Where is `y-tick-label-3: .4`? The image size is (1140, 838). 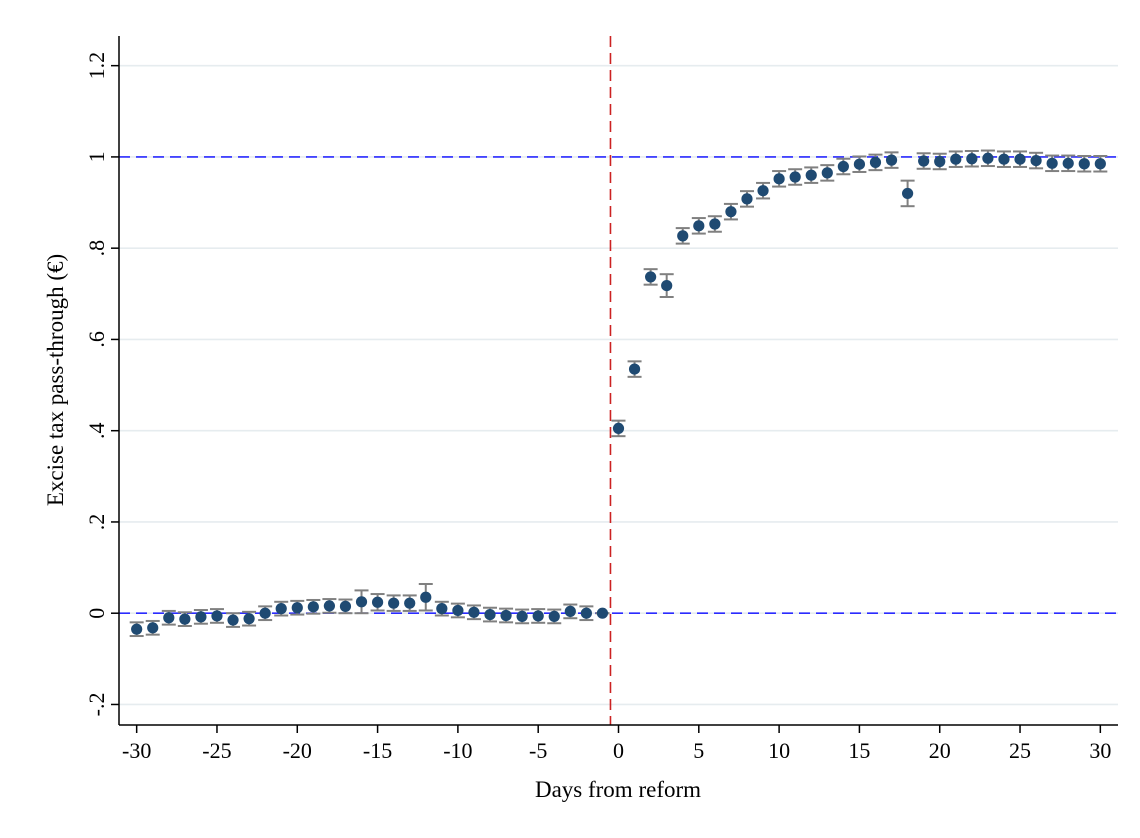
y-tick-label-3: .4 is located at coordinates (96, 430).